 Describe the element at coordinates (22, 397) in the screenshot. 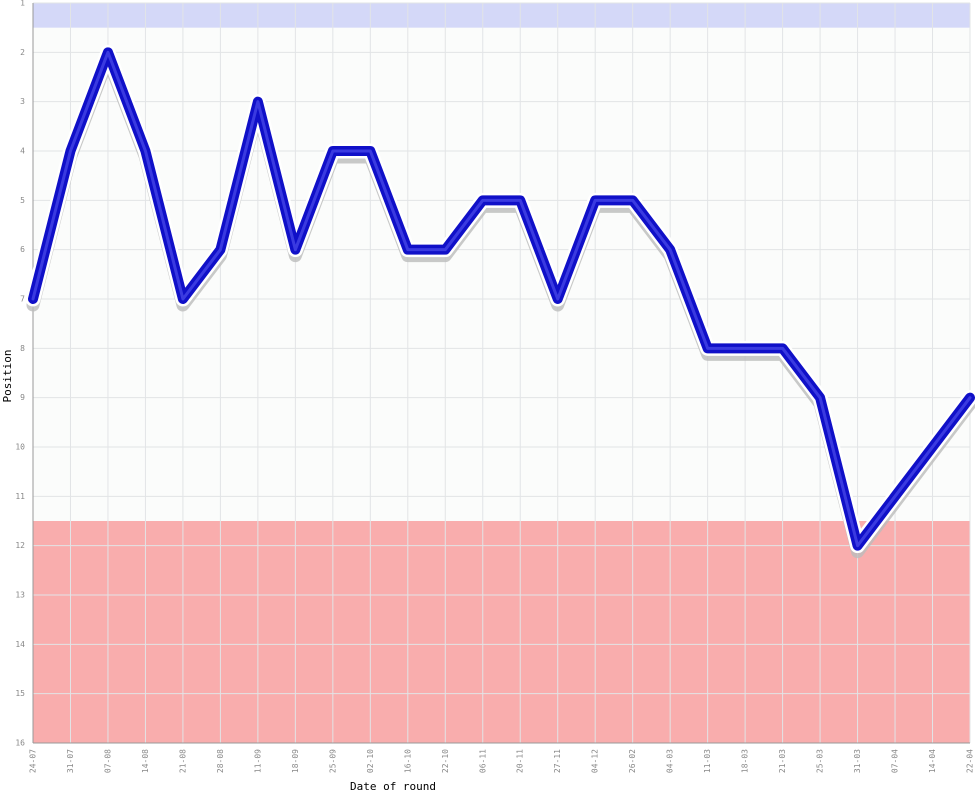

I see `y-tick-label: 9` at that location.